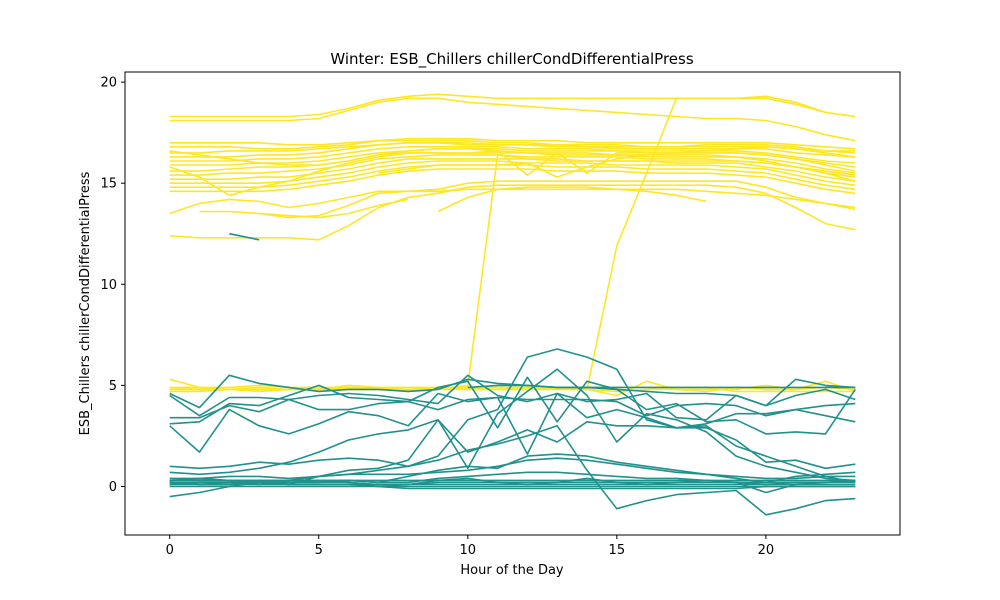  I want to click on y-axis: 0 5 10 15 20, so click(112, 285).